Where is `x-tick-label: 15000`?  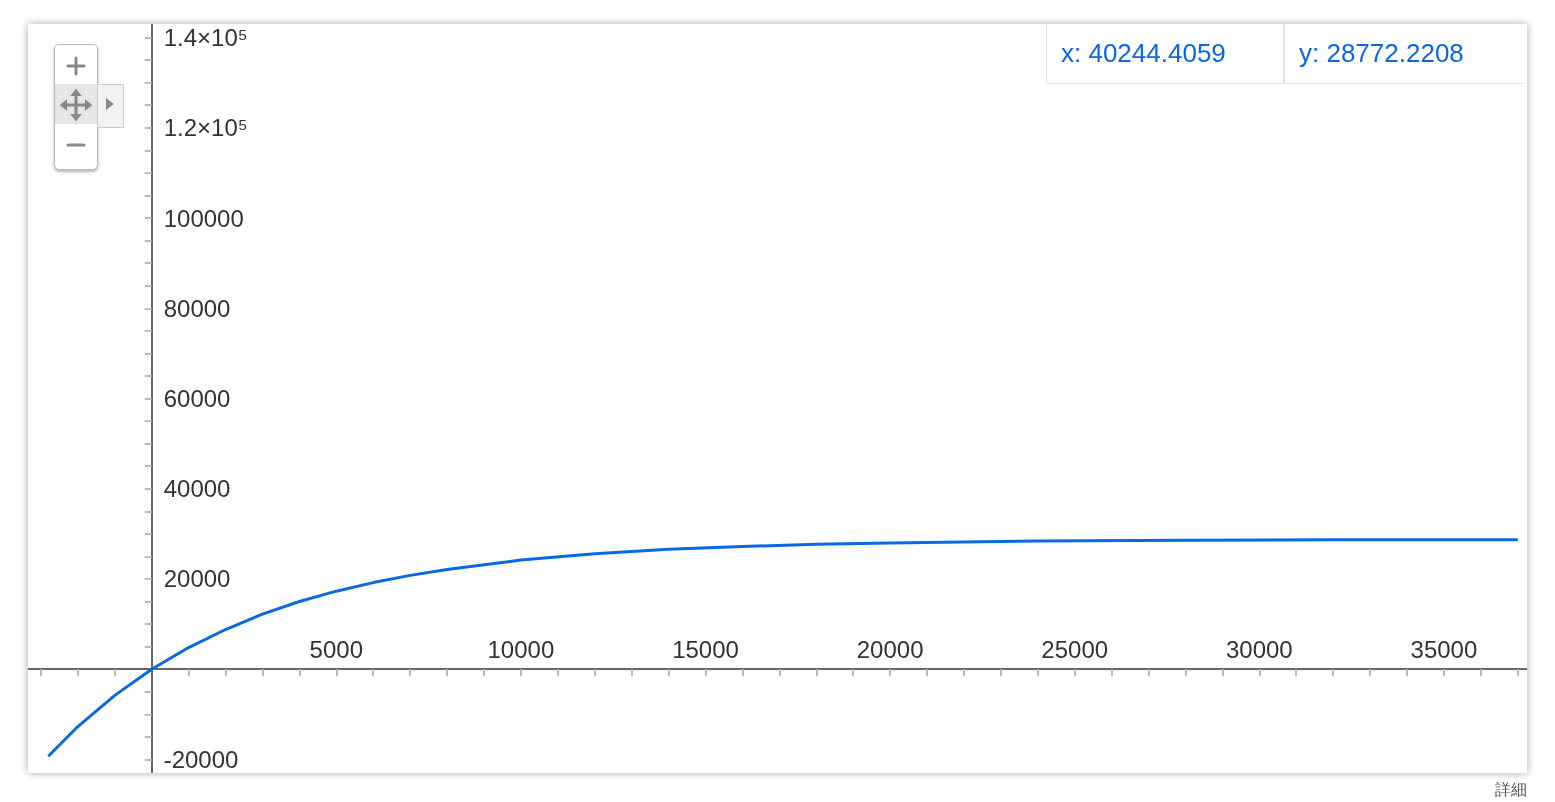 x-tick-label: 15000 is located at coordinates (705, 649).